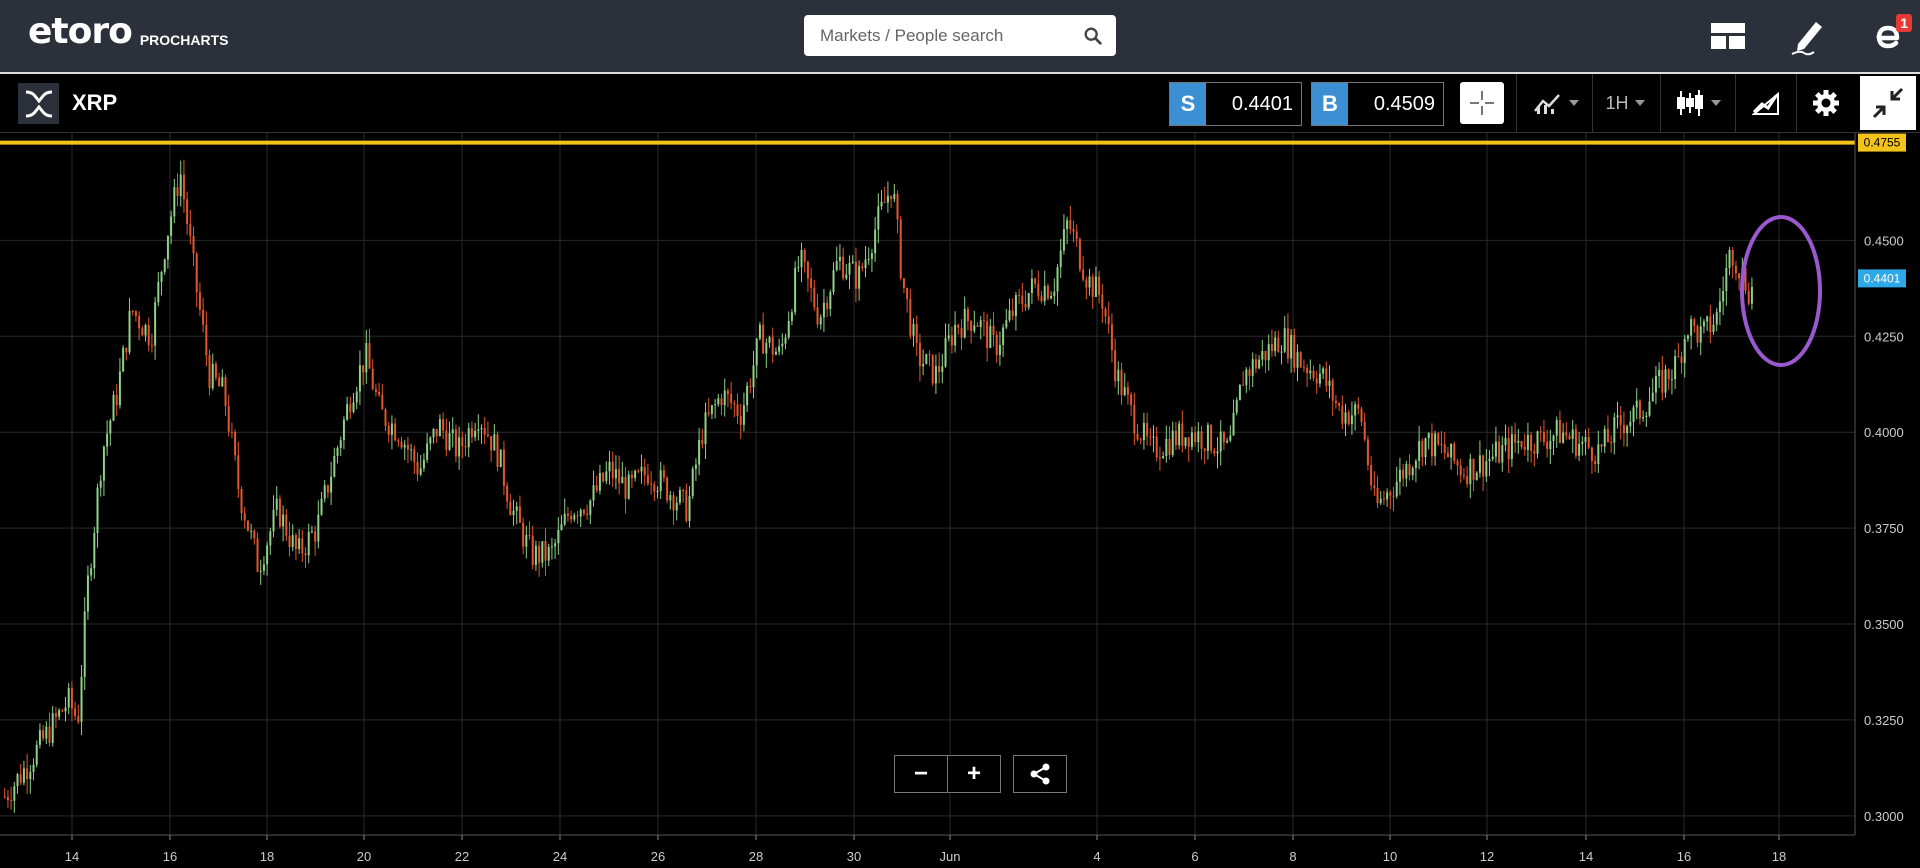 The image size is (1920, 868). I want to click on search-input, so click(950, 35).